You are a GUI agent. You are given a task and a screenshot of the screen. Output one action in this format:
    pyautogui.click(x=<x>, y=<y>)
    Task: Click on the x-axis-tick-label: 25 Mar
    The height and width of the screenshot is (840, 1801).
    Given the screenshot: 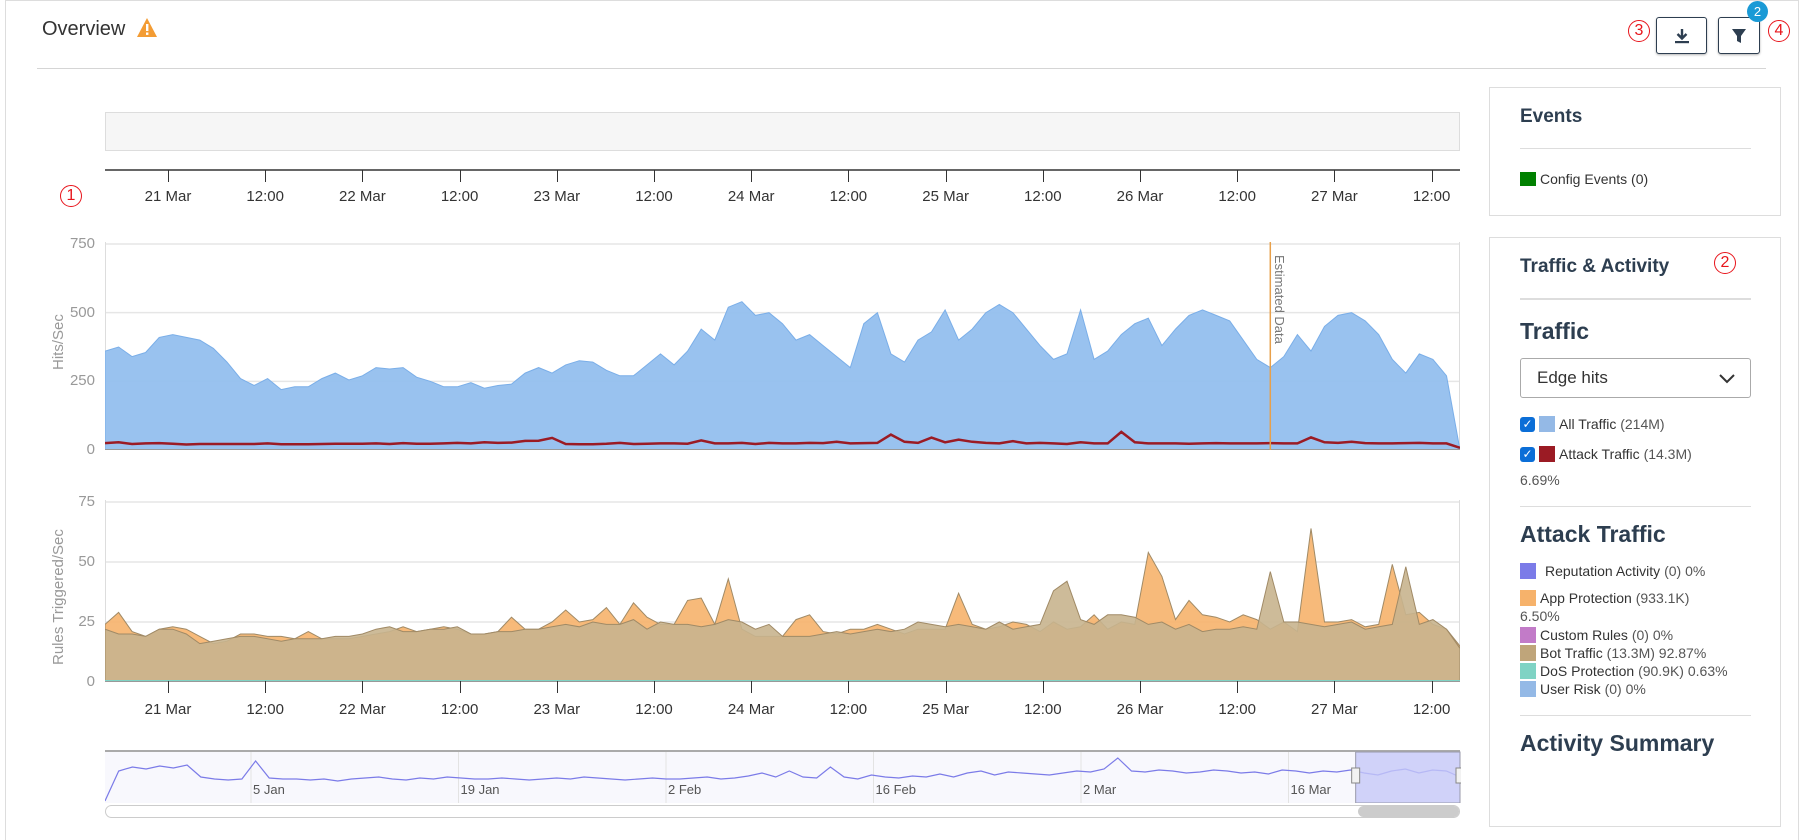 What is the action you would take?
    pyautogui.click(x=945, y=709)
    